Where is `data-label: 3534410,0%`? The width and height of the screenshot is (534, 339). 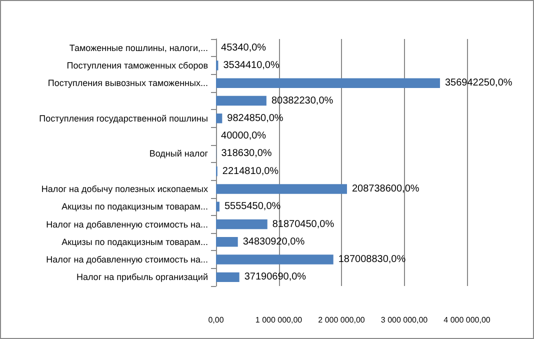
data-label: 3534410,0% is located at coordinates (251, 65).